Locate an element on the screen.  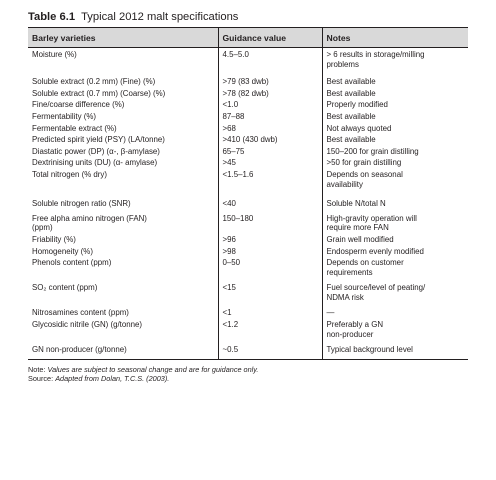
guidance-value-cell: 87–88 is located at coordinates (269, 115).